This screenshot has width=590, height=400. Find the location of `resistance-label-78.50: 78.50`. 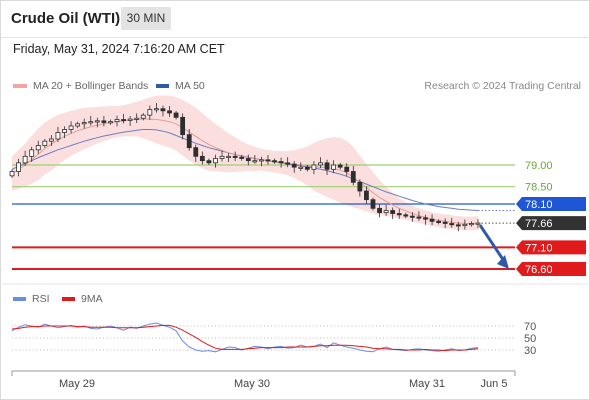

resistance-label-78.50: 78.50 is located at coordinates (539, 188).